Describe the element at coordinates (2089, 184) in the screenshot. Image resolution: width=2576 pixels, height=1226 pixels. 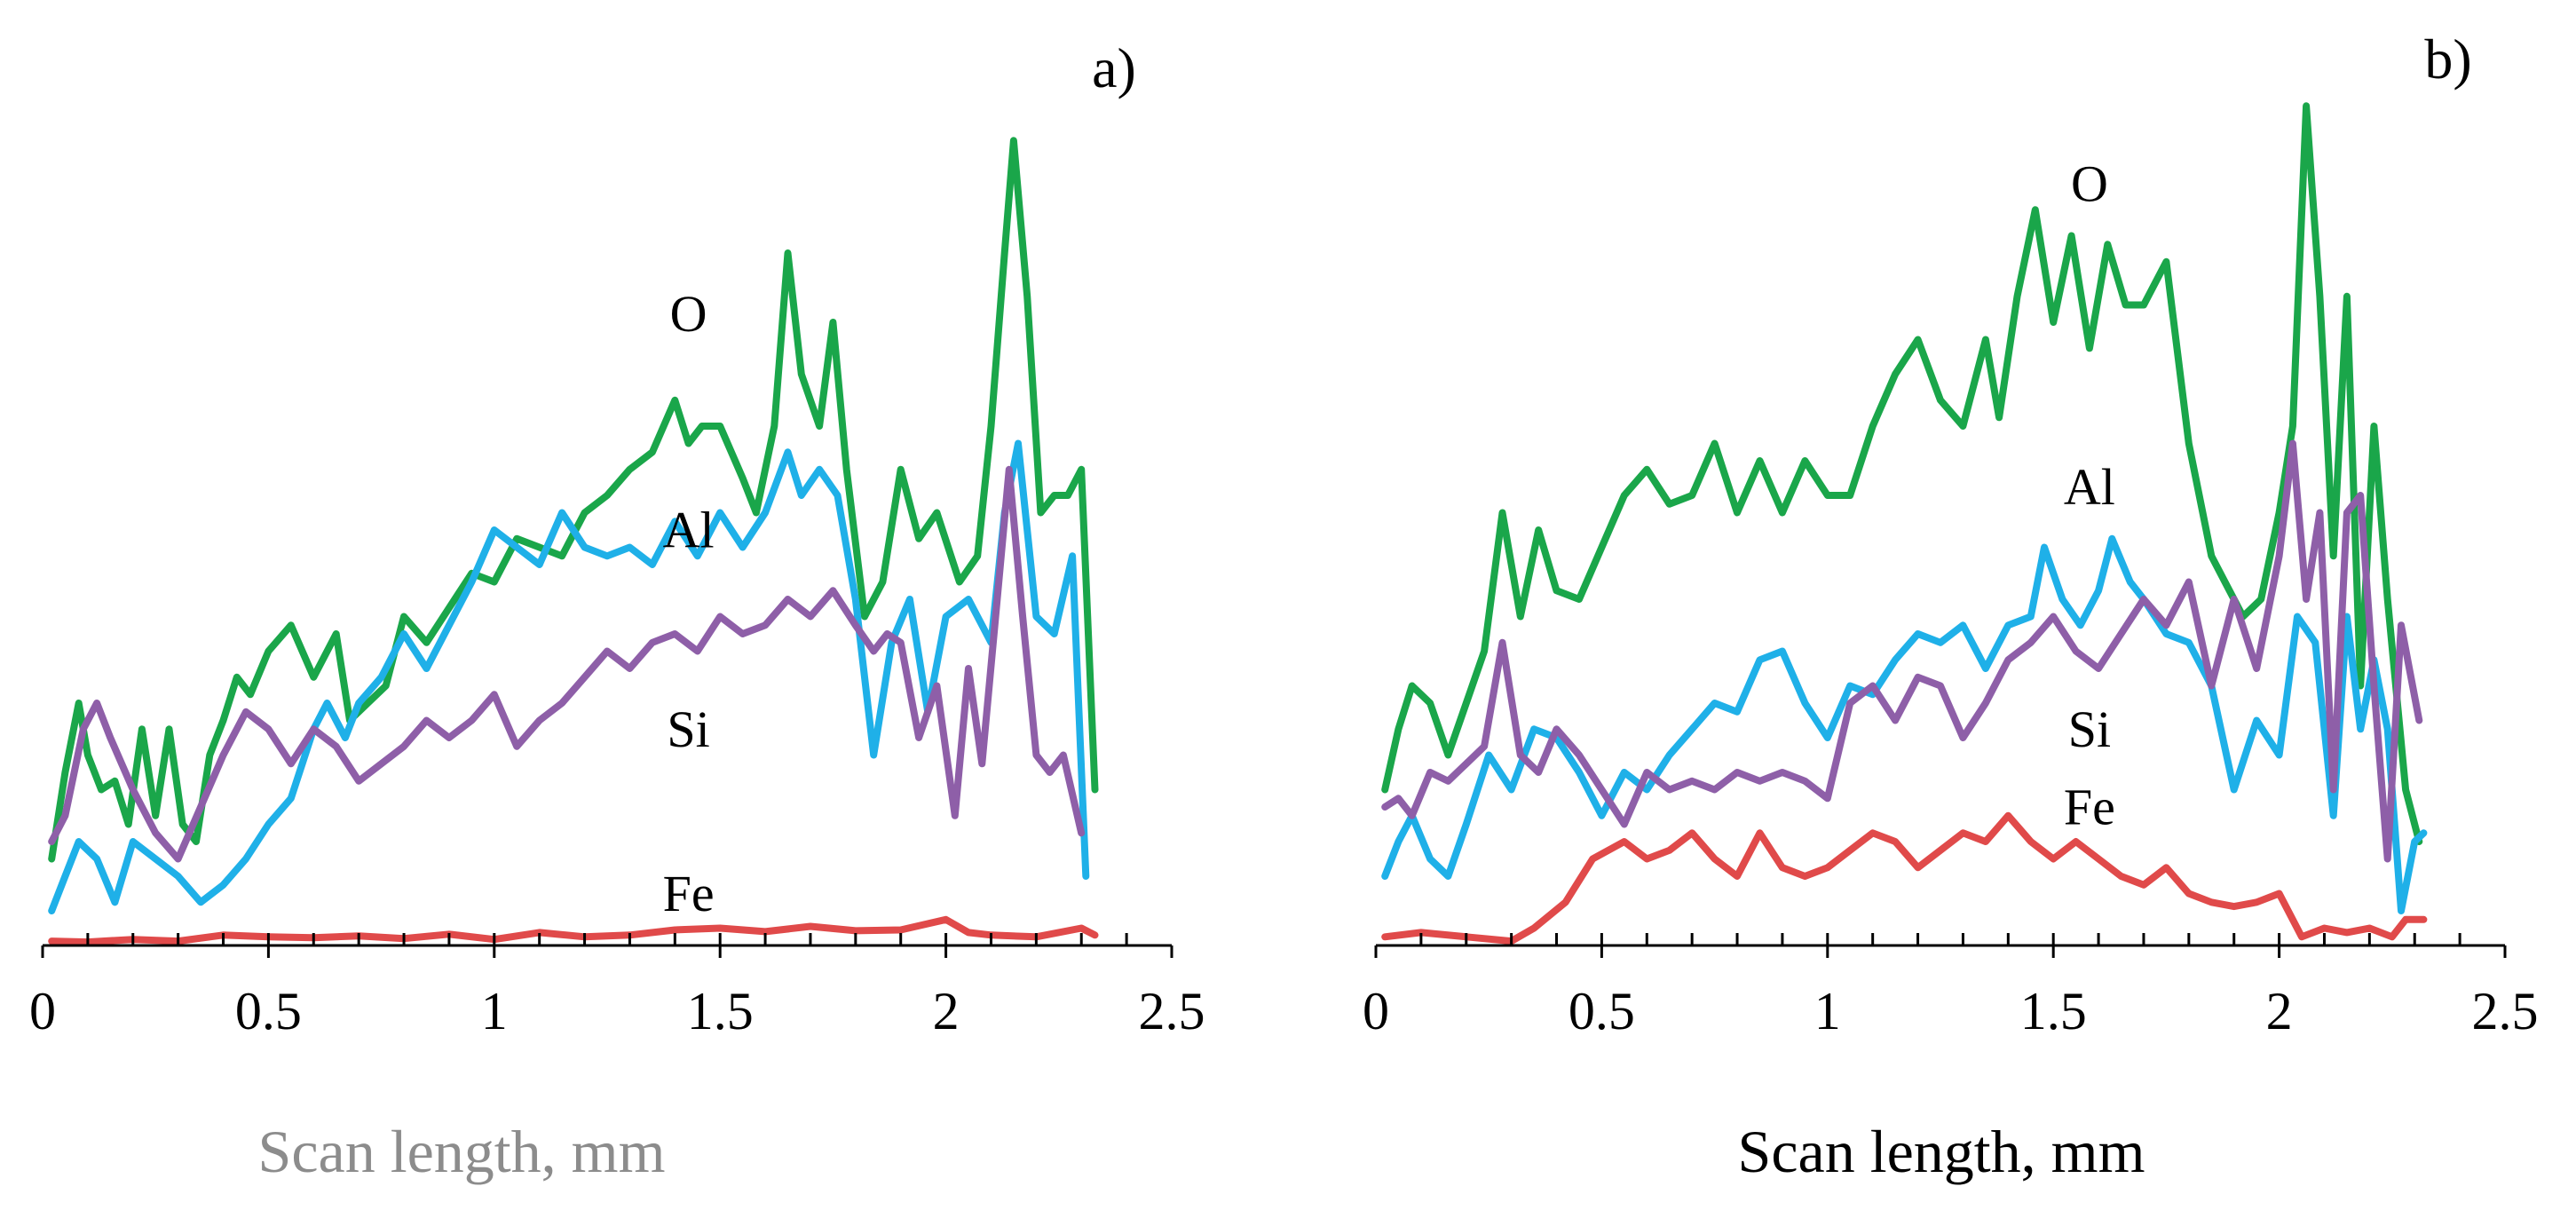
I see `panel-b-label-o: O` at that location.